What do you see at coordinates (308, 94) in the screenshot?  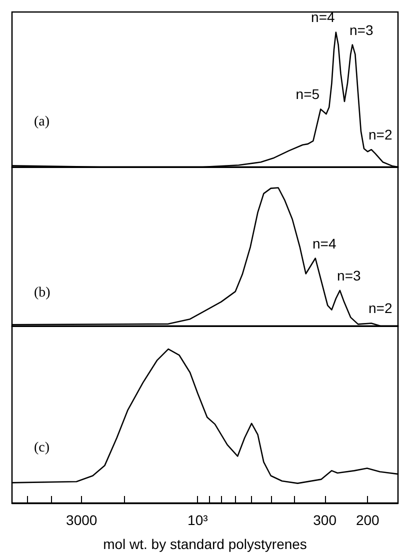 I see `annotation: n=5` at bounding box center [308, 94].